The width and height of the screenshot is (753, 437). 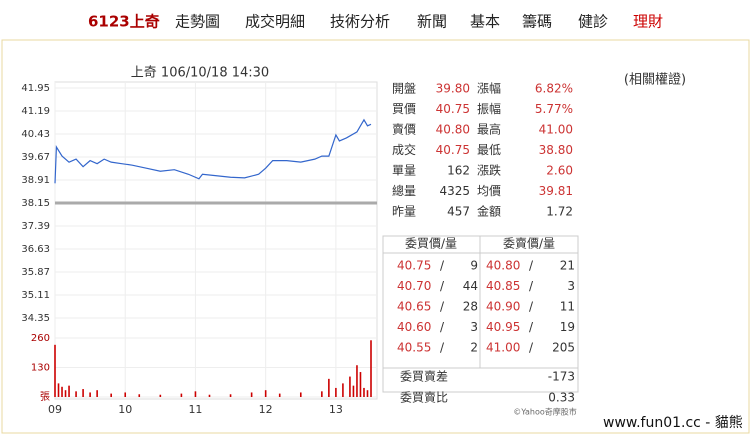 I want to click on nav-item: 成交明細, so click(x=275, y=22).